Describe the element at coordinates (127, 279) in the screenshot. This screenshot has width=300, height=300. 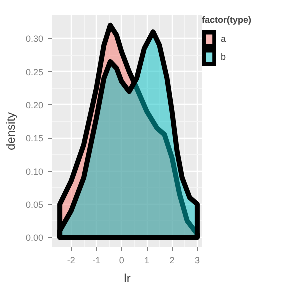
I see `x-axis-title: lr` at that location.